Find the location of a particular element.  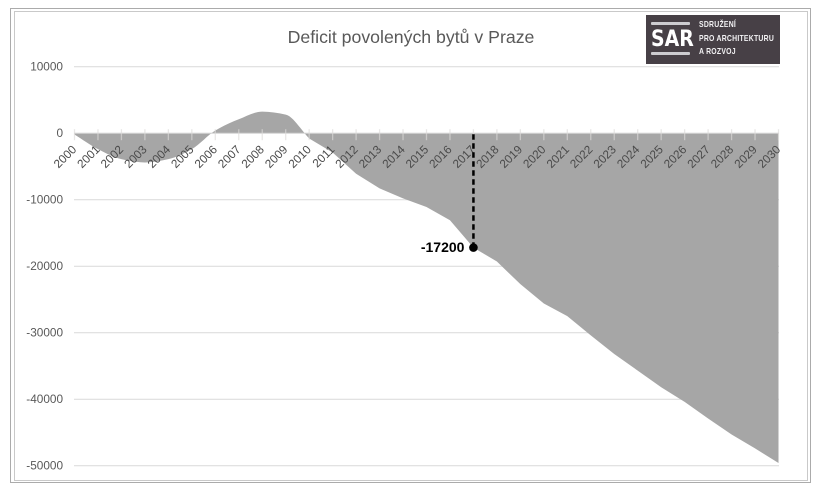

logo-bottom-bar-icon is located at coordinates (670, 53).